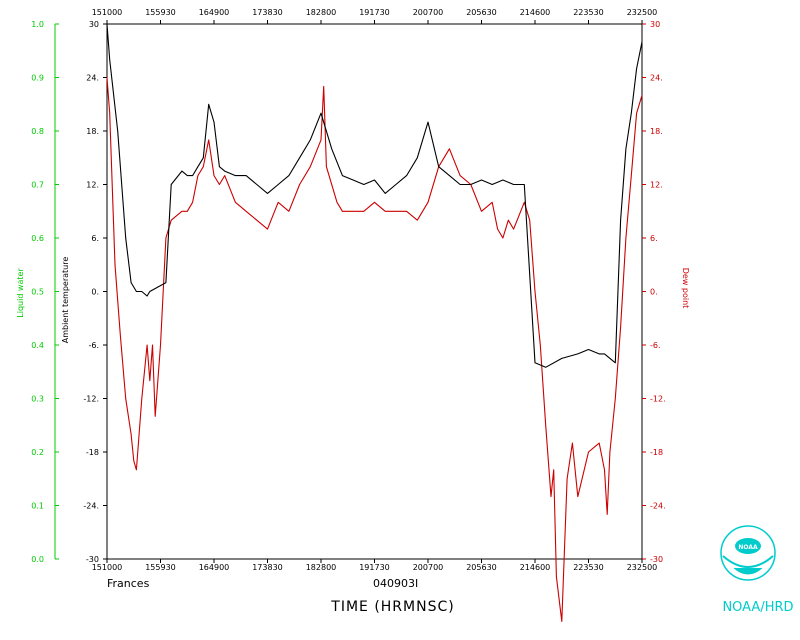 The width and height of the screenshot is (800, 640). I want to click on liquid-water-tick-label: 0.7, so click(37, 185).